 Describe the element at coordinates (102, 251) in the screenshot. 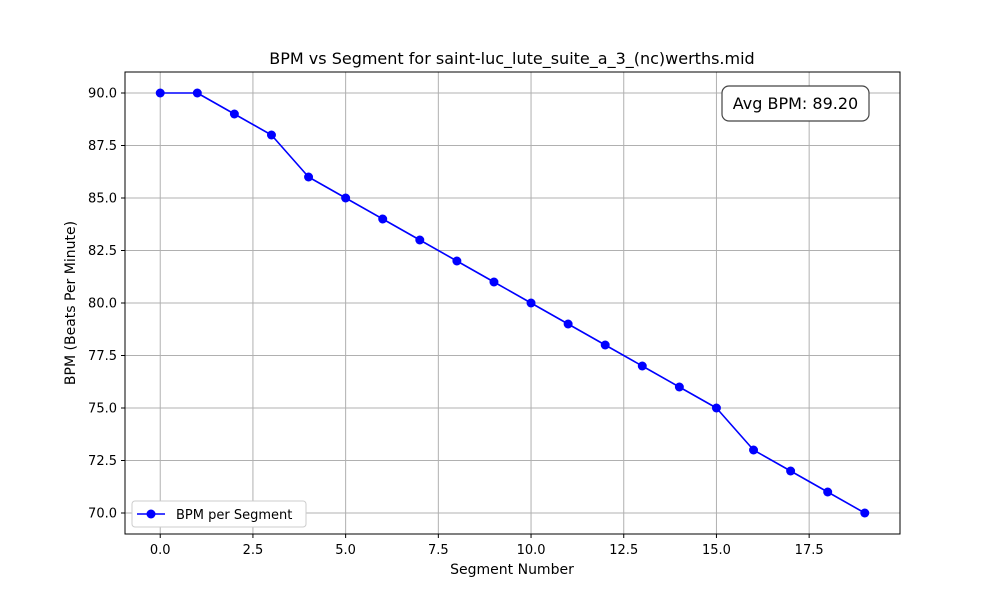

I see `y-tick-label: 82.5` at that location.